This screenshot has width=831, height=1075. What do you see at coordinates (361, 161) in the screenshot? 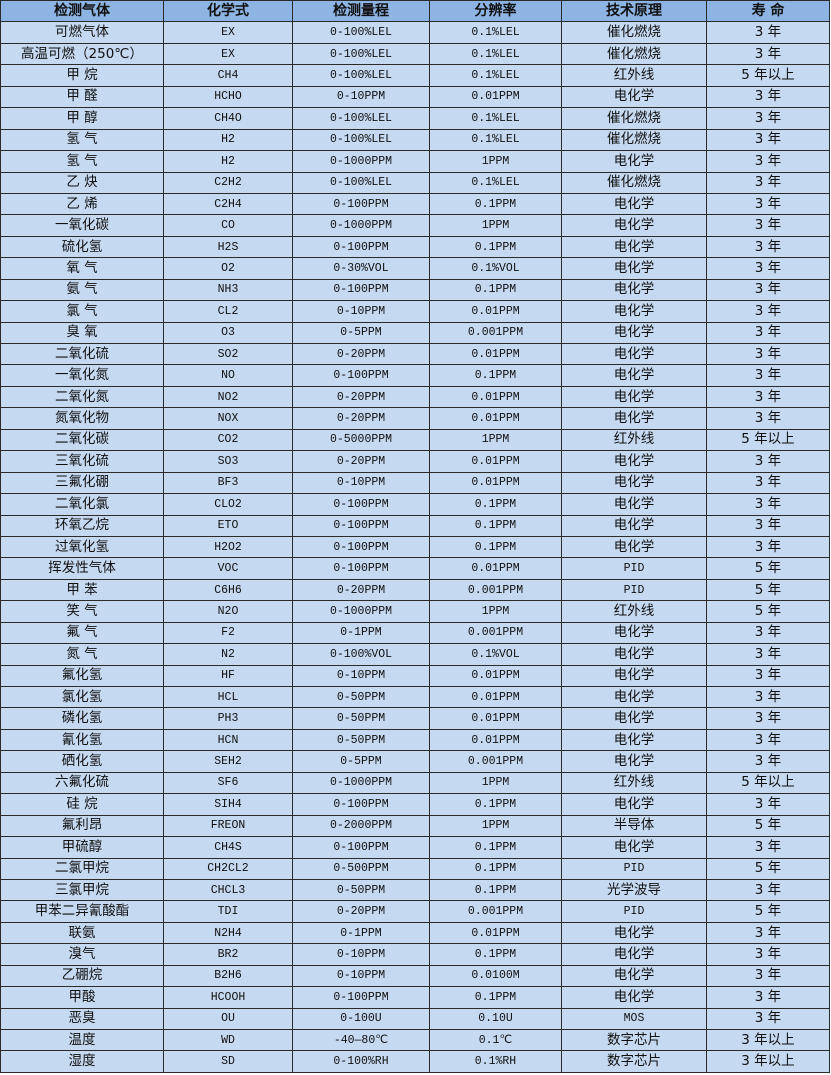
I see `cell-range: 0-1000PPM` at bounding box center [361, 161].